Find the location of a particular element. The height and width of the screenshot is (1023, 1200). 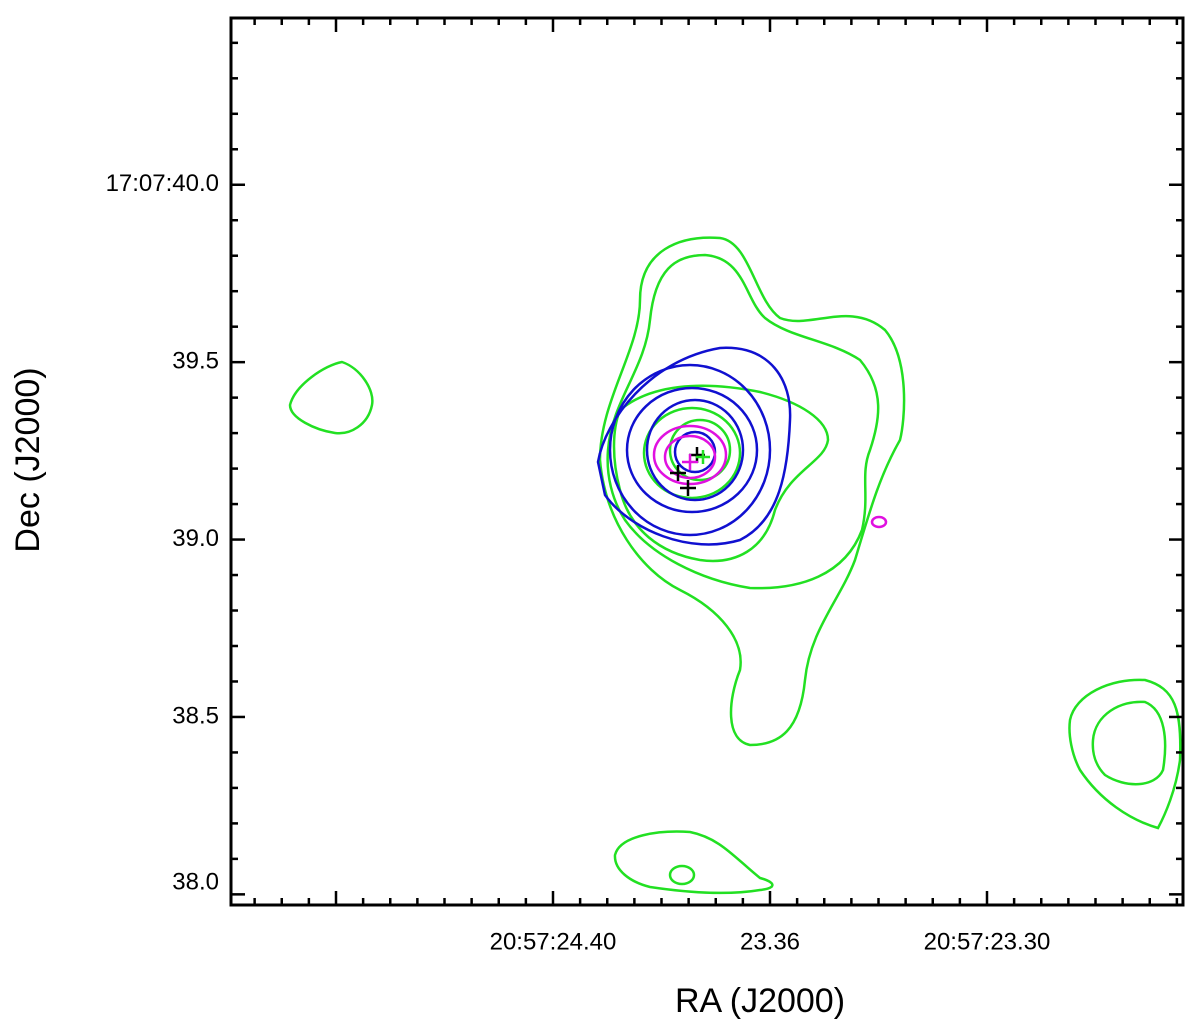

source-markers is located at coordinates (690, 471).